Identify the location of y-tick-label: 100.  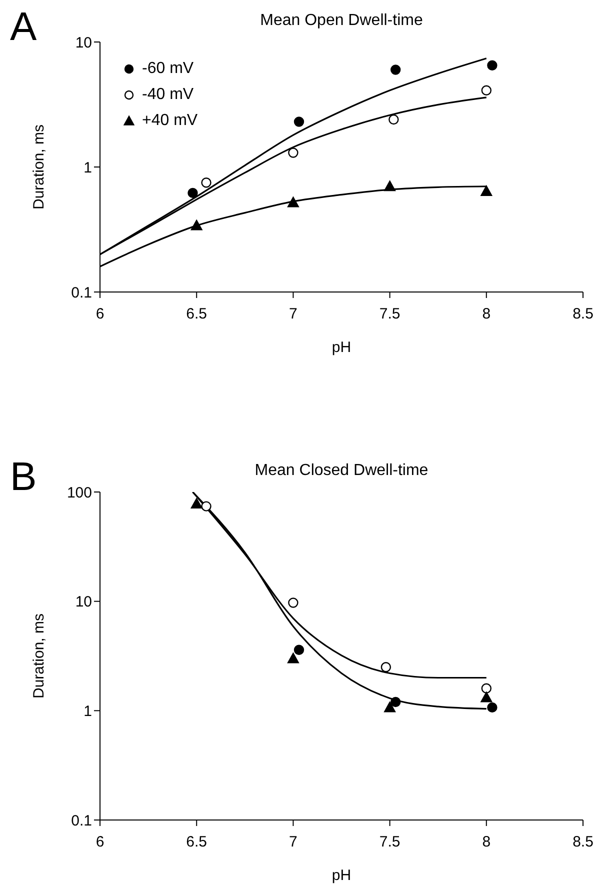
(79, 493).